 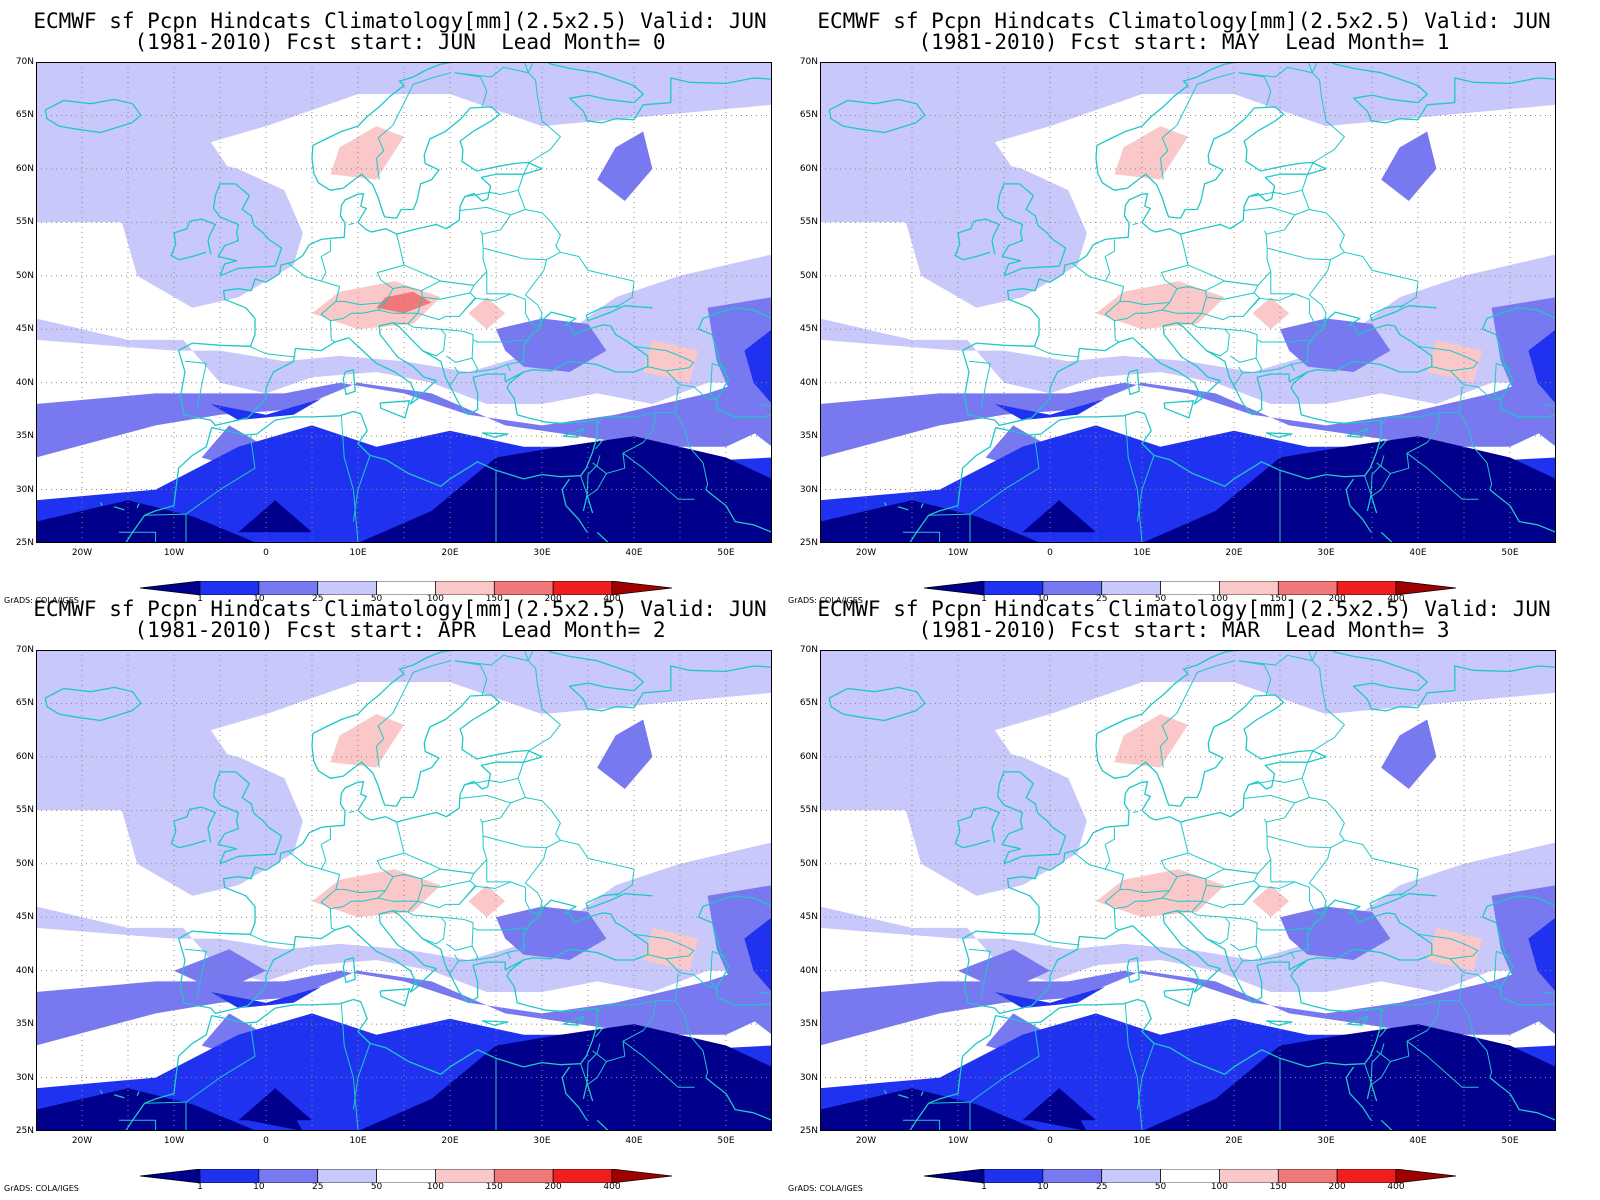 I want to click on colorbar-tick-label: 1, so click(x=984, y=599).